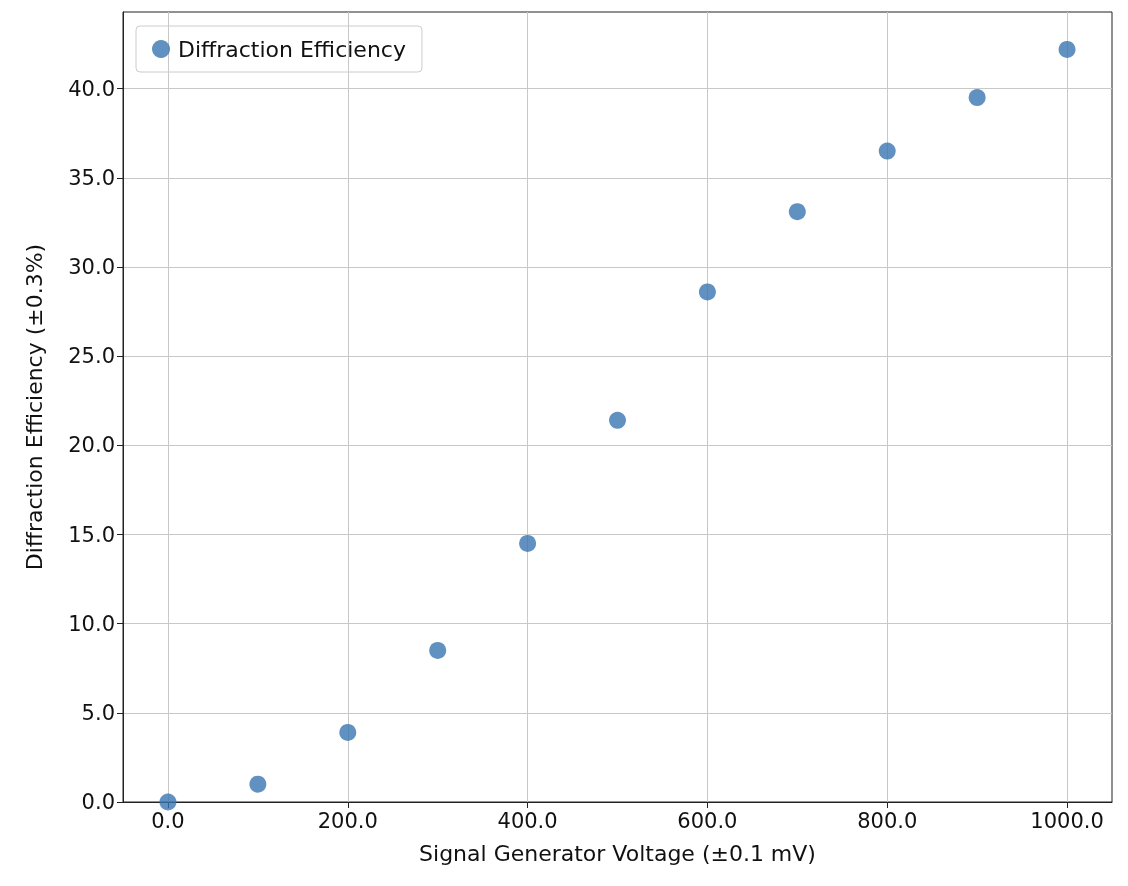 The image size is (1128, 886). Describe the element at coordinates (98, 802) in the screenshot. I see `y-tick-label: 0.0` at that location.